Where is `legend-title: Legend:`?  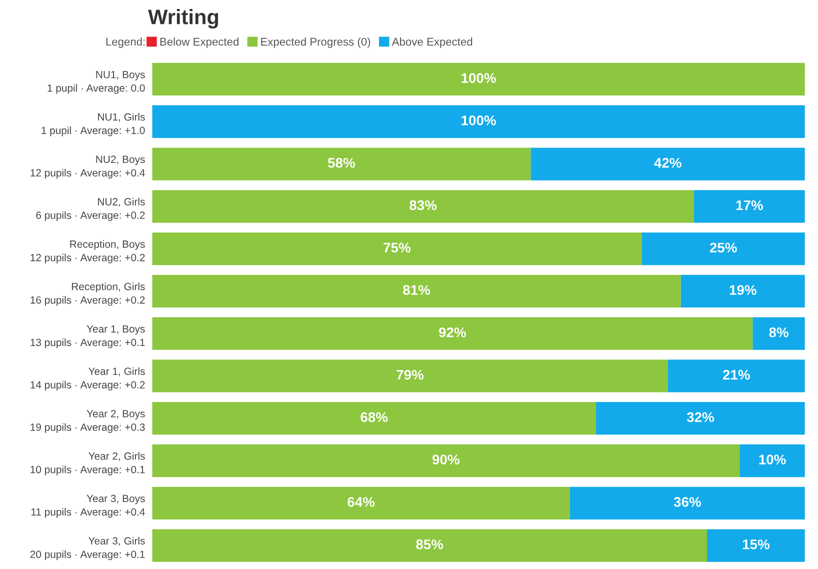
legend-title: Legend: is located at coordinates (125, 42).